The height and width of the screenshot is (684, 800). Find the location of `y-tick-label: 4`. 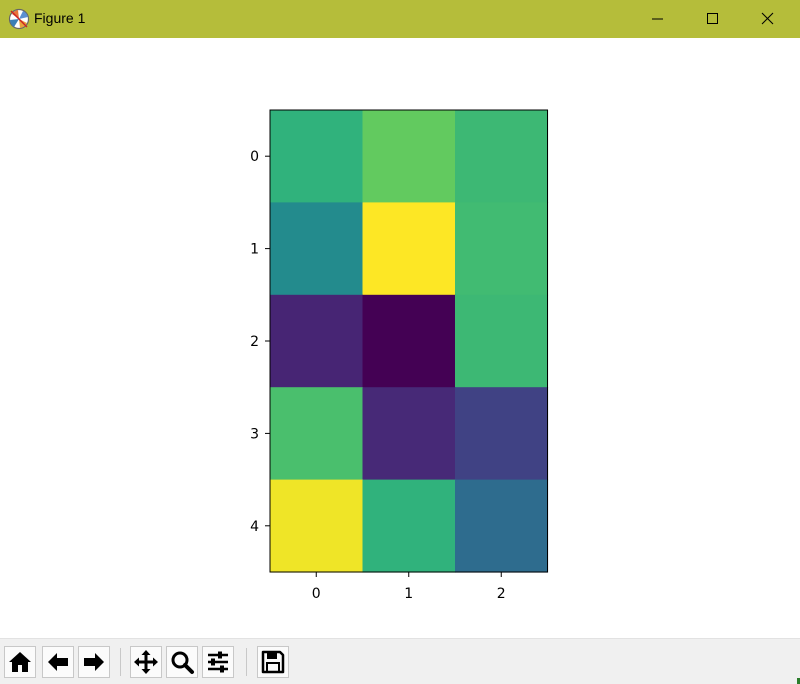

y-tick-label: 4 is located at coordinates (254, 527).